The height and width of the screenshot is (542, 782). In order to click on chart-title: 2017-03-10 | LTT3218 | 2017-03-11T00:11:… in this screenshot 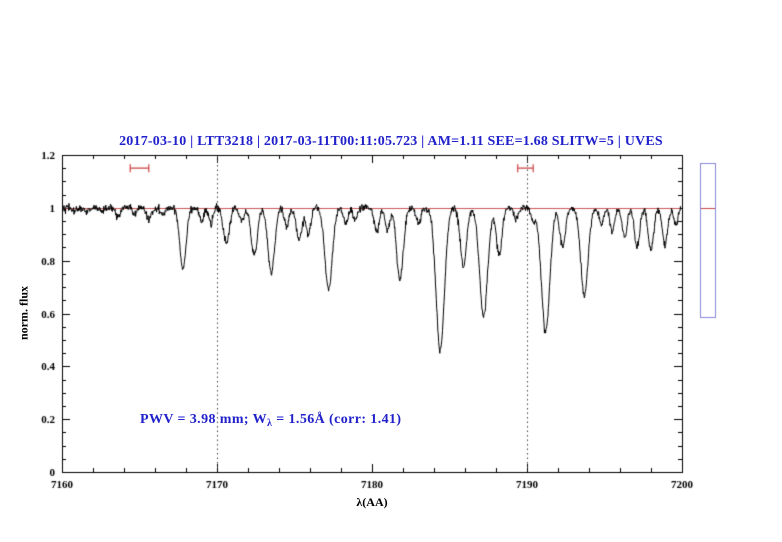, I will do `click(391, 141)`.